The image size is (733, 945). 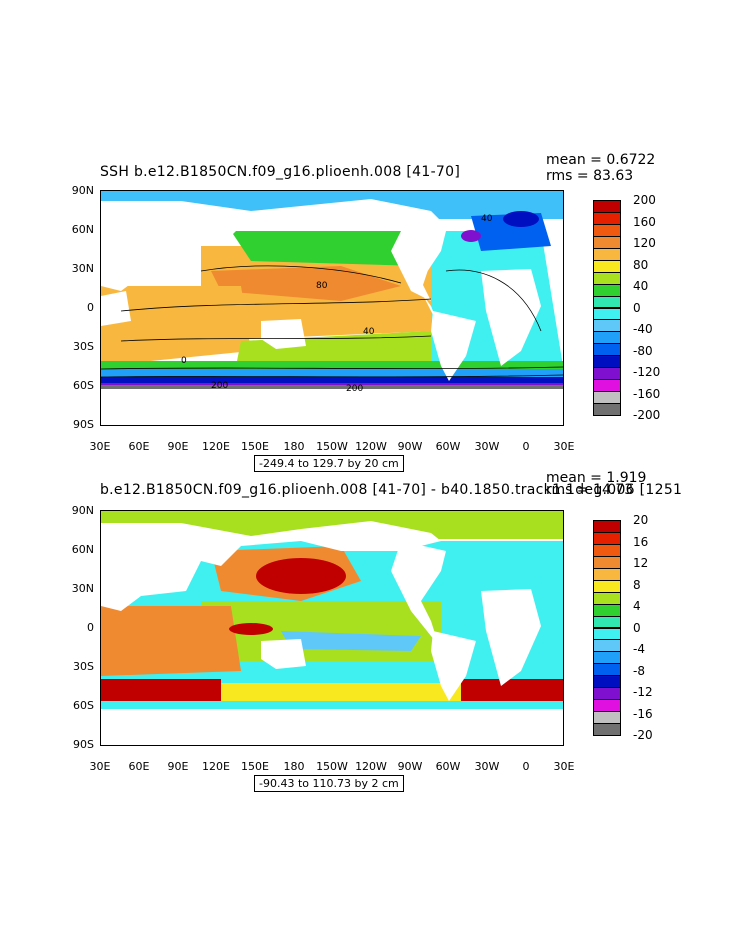 I want to click on south-pacific-low, so click(x=351, y=641).